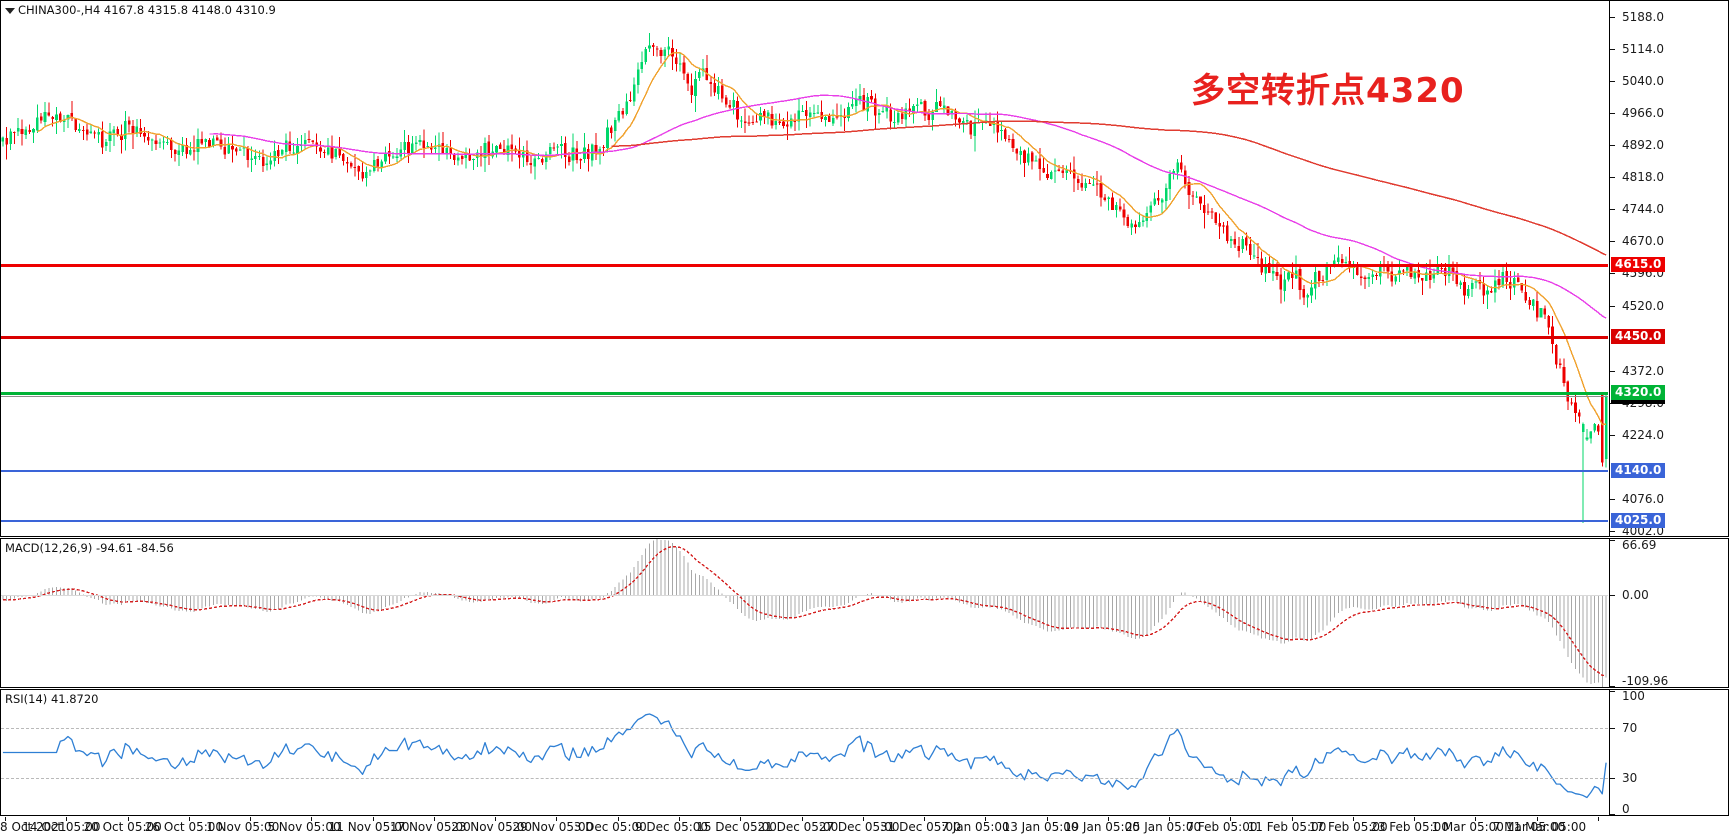 Image resolution: width=1729 pixels, height=840 pixels. What do you see at coordinates (1643, 145) in the screenshot?
I see `price-axis-tick: 4892.0` at bounding box center [1643, 145].